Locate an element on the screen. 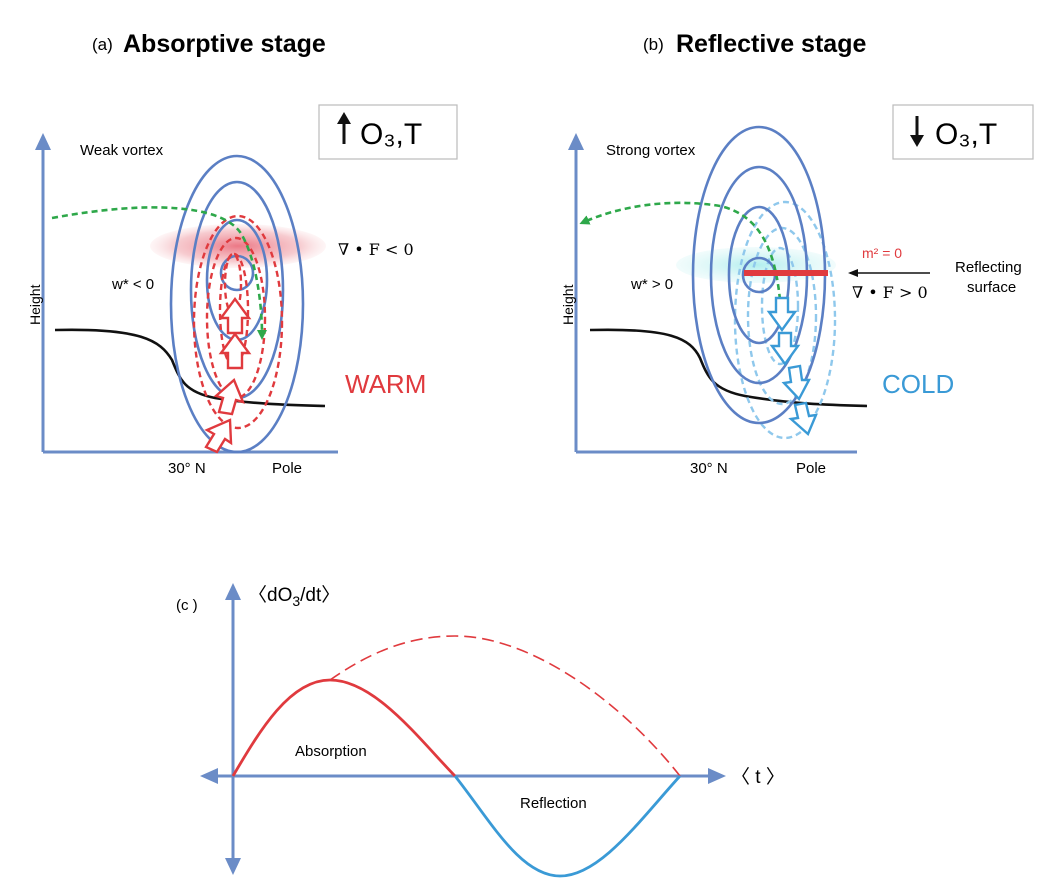 Image resolution: width=1054 pixels, height=882 pixels. panel-c-reflection-label: Reflection is located at coordinates (553, 803).